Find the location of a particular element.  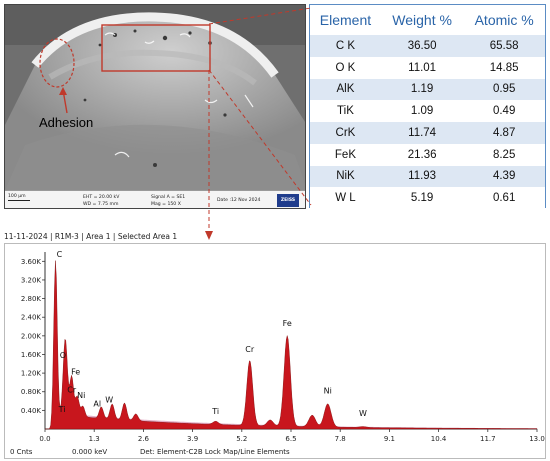

table-row: AlK 1.19 0.95 is located at coordinates (427, 89).